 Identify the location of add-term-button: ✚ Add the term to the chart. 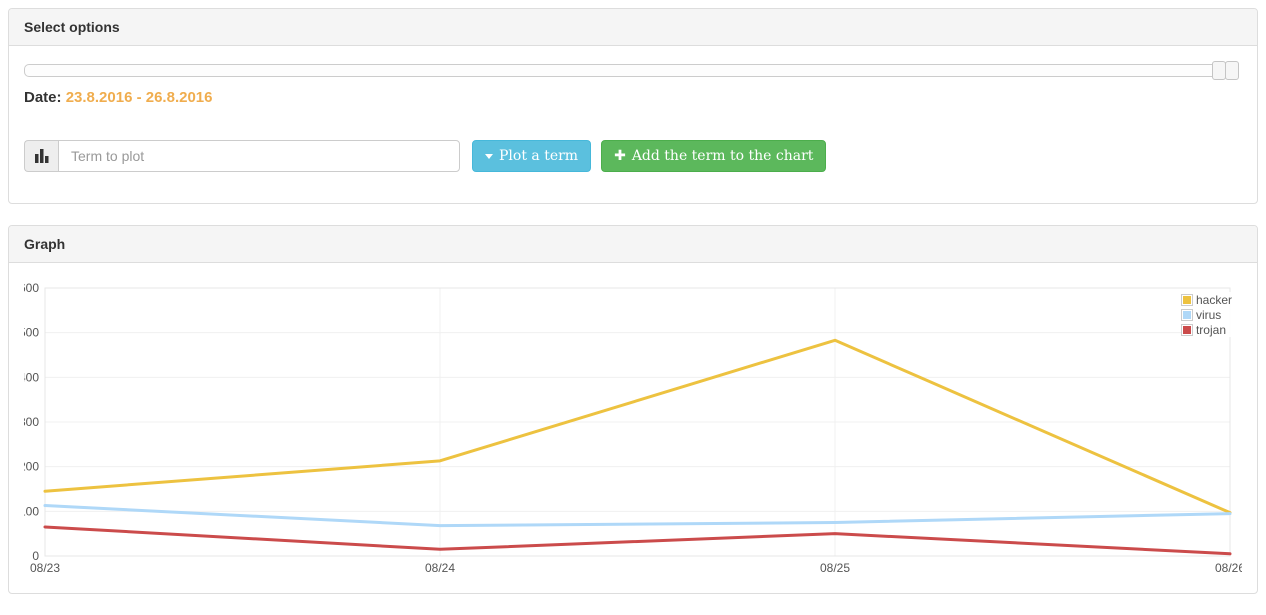
(714, 156).